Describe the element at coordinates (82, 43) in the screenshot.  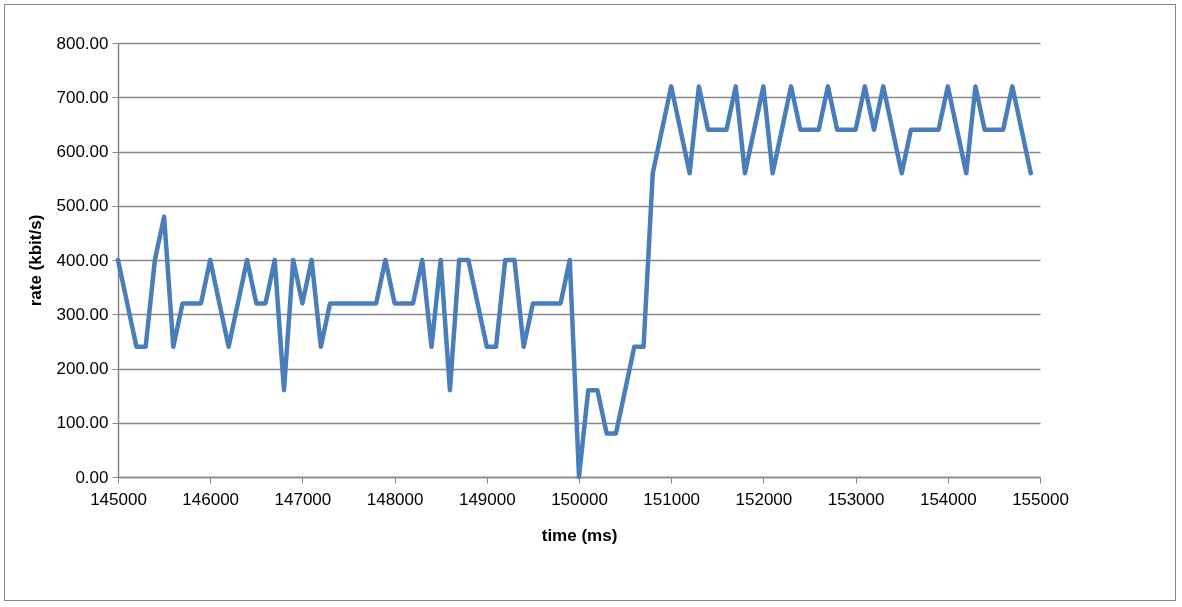
I see `y-tick-label: 800.00` at that location.